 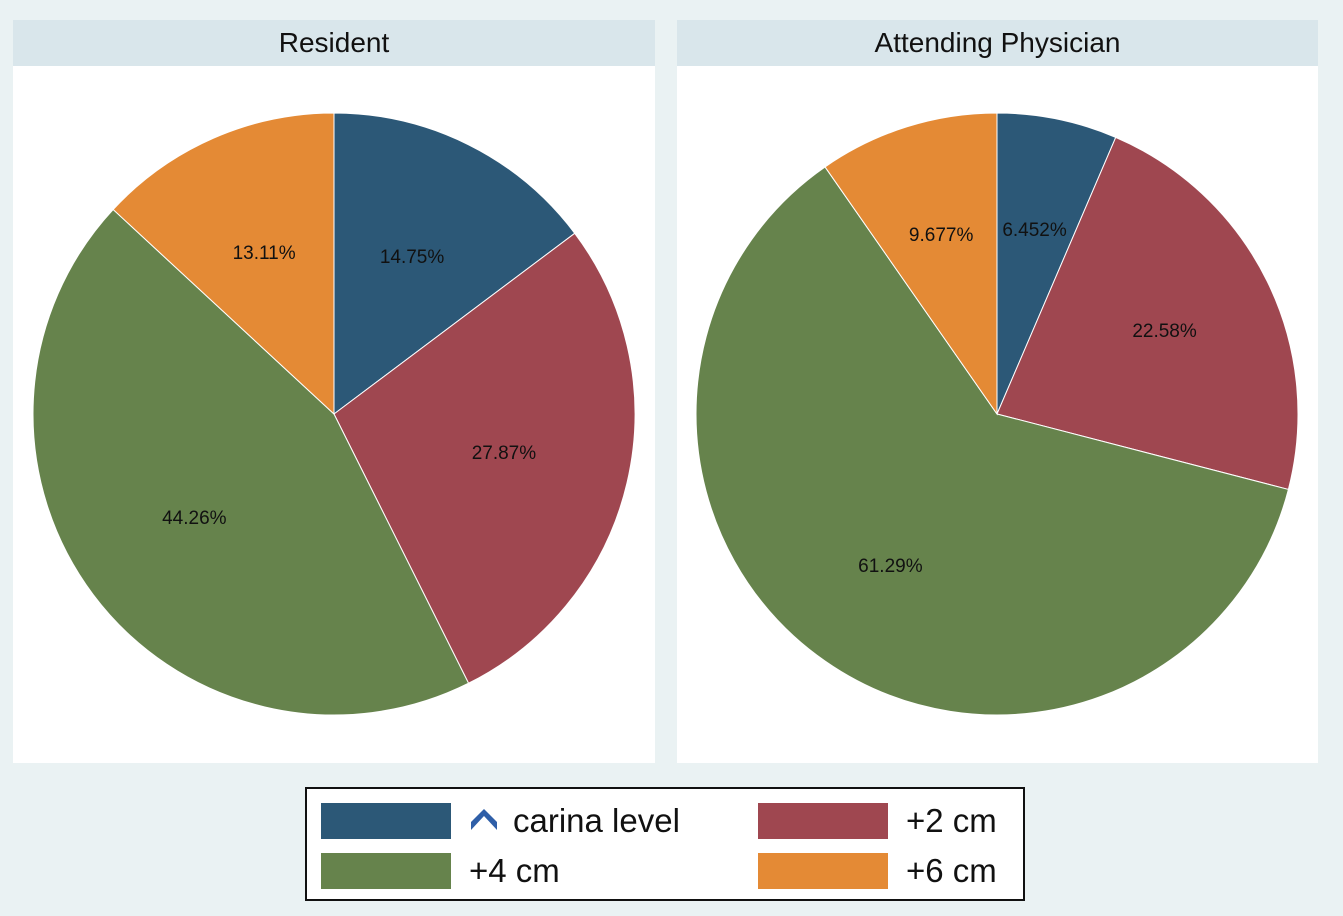 What do you see at coordinates (500, 820) in the screenshot?
I see `legend-item-carina-level: carina level` at bounding box center [500, 820].